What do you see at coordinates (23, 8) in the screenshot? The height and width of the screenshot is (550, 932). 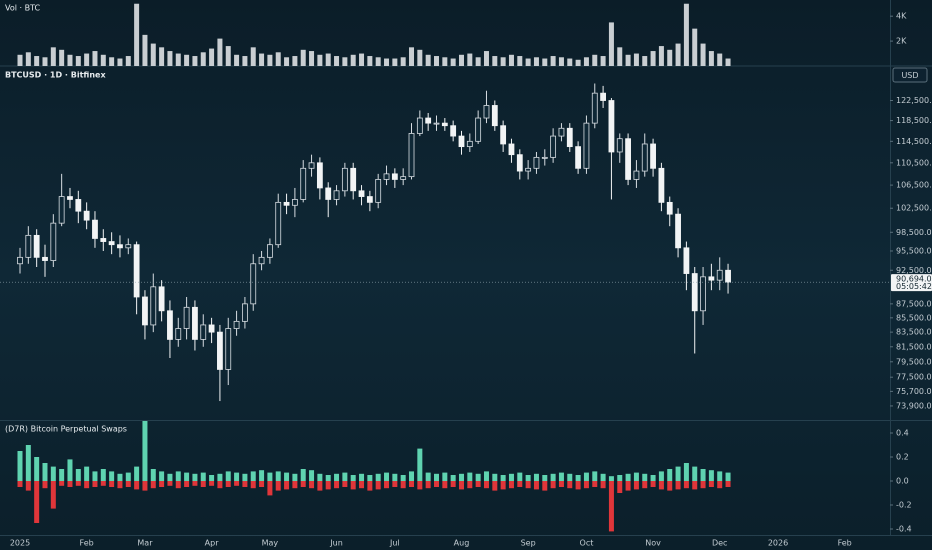 I see `pane-title: Vol · BTC` at bounding box center [23, 8].